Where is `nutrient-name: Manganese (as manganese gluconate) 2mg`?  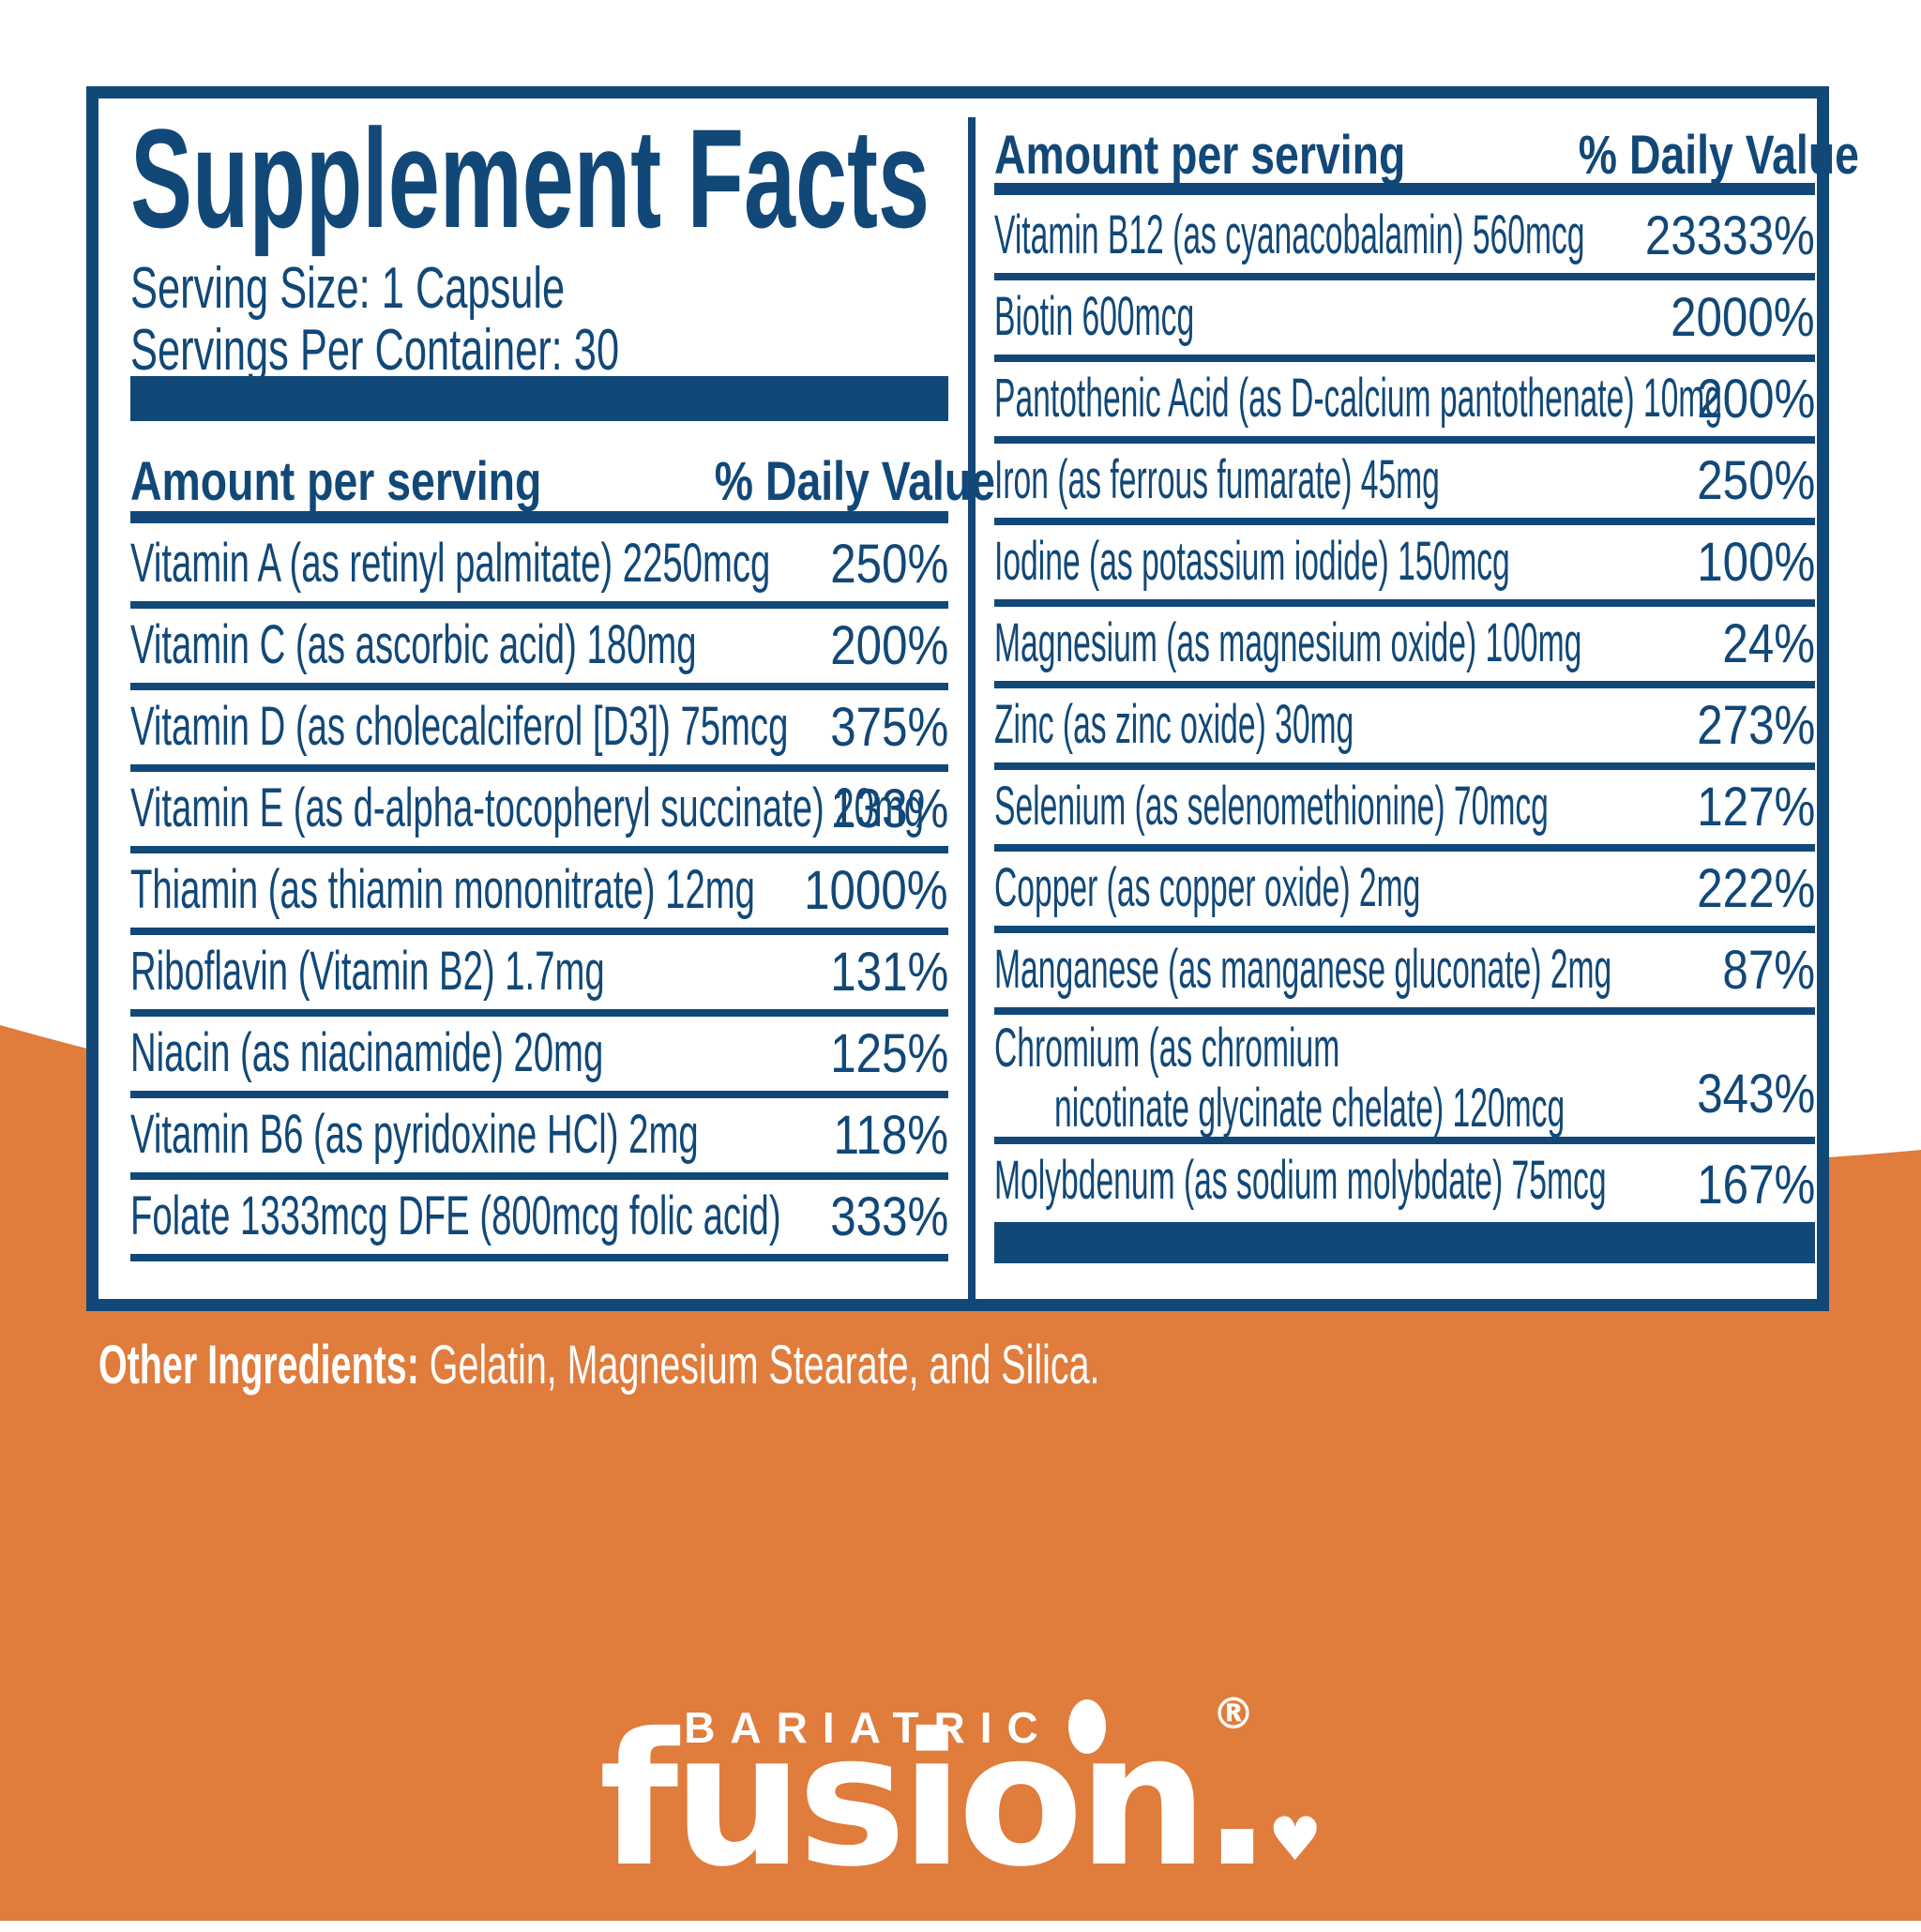 nutrient-name: Manganese (as manganese gluconate) 2mg is located at coordinates (1303, 969).